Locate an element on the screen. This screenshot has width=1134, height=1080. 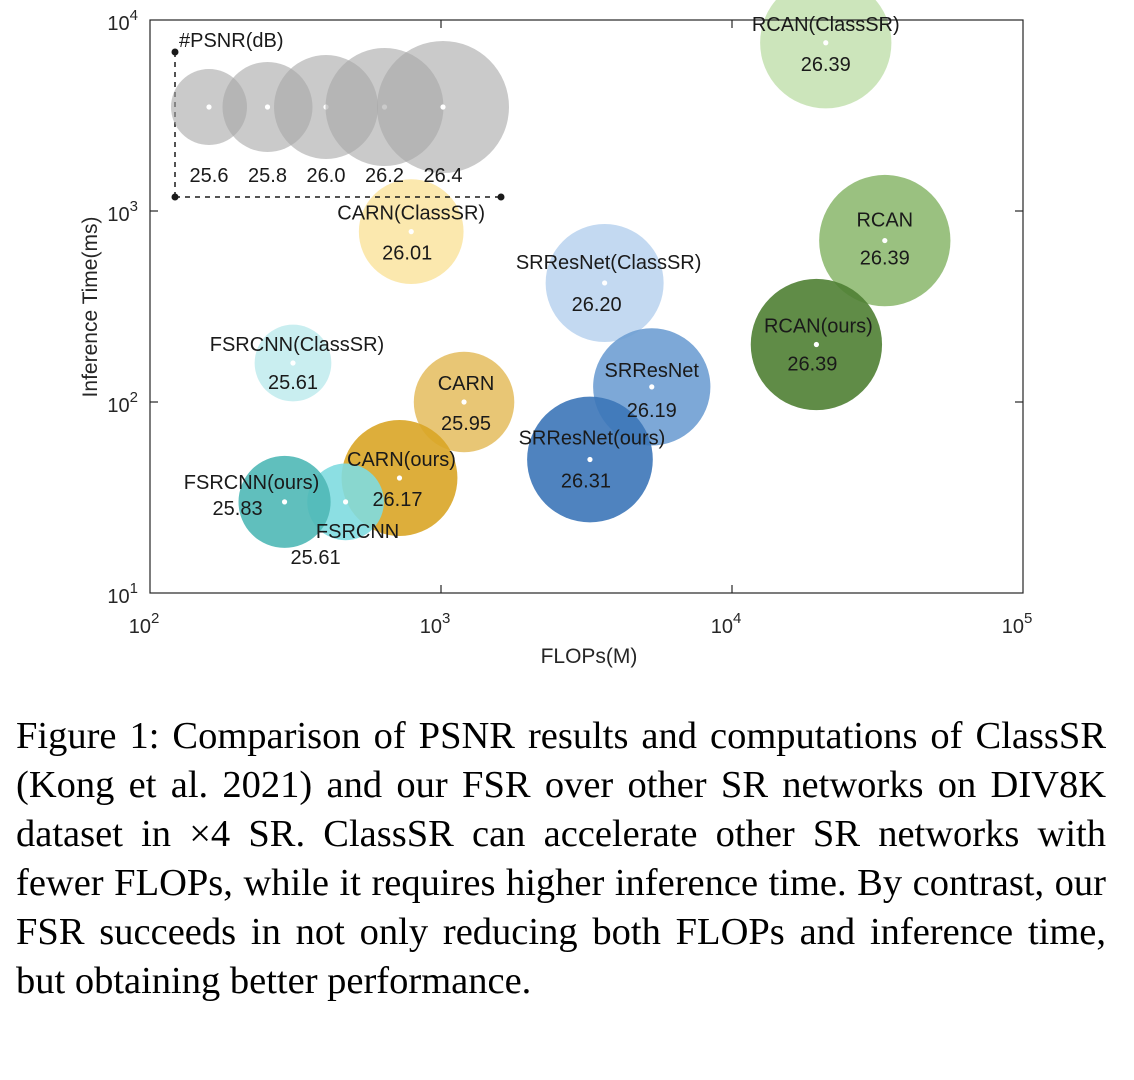
bubble-psnr-srresnet-classsr: 26.20 is located at coordinates (597, 305).